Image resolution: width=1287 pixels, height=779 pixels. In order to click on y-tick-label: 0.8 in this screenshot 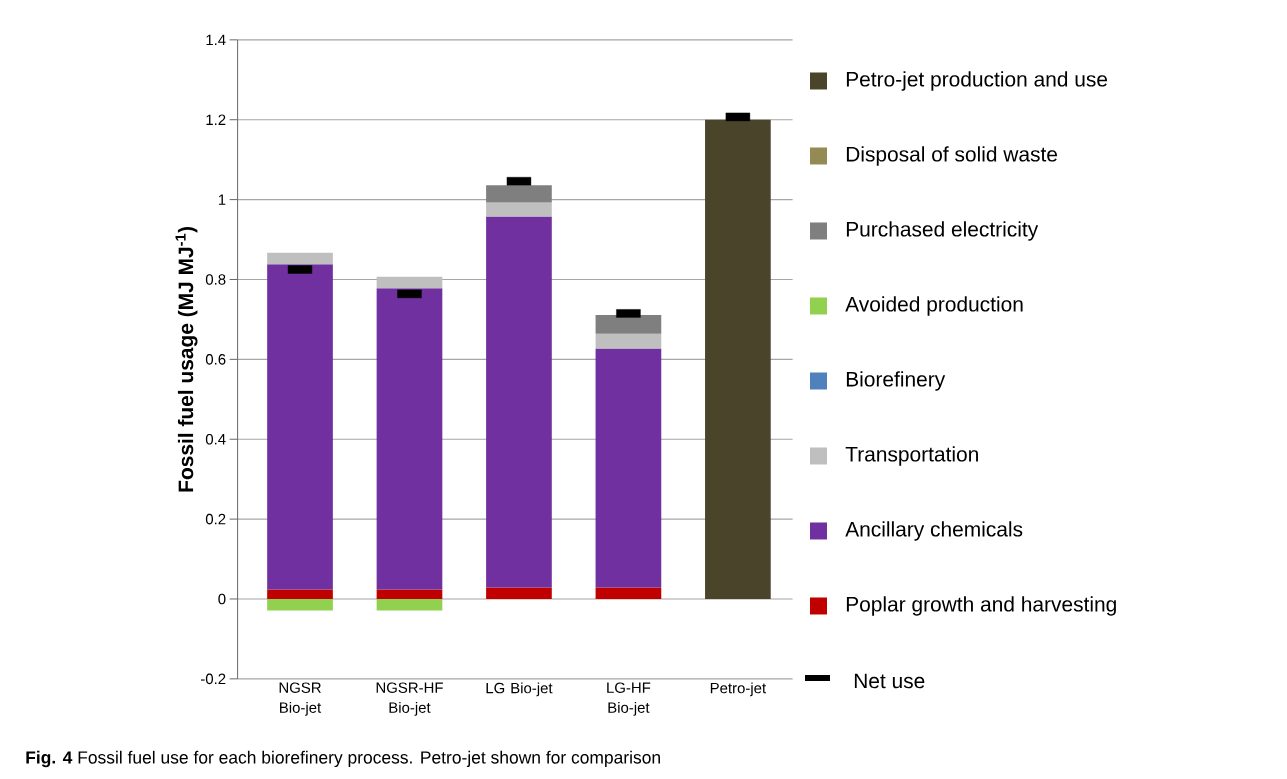, I will do `click(215, 279)`.